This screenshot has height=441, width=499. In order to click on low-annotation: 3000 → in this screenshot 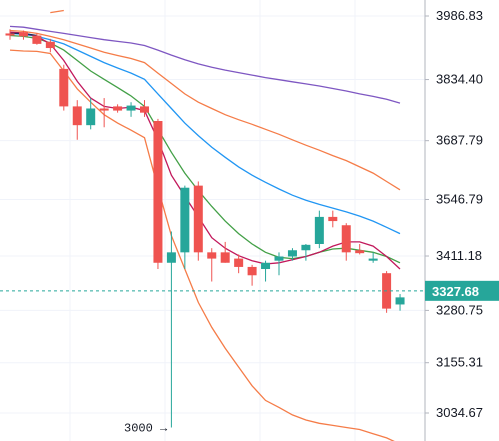, I will do `click(146, 428)`.